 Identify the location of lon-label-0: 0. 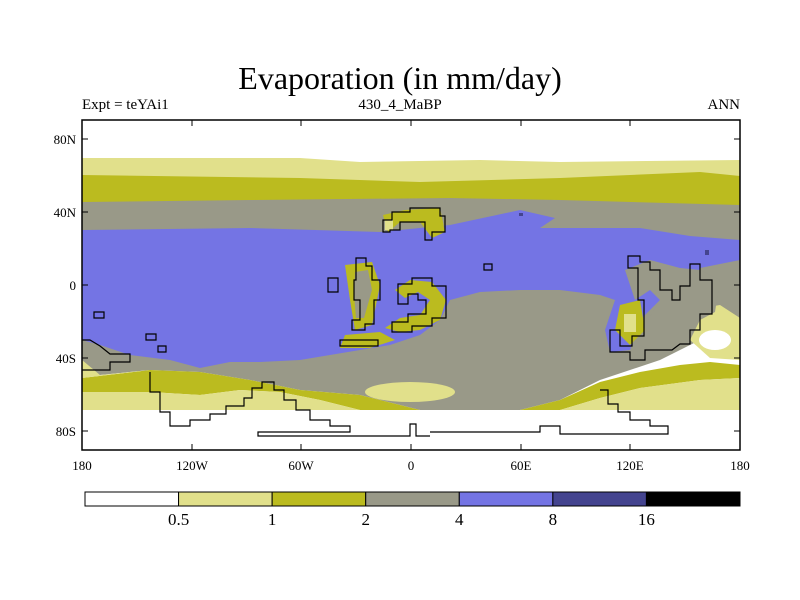
(411, 465).